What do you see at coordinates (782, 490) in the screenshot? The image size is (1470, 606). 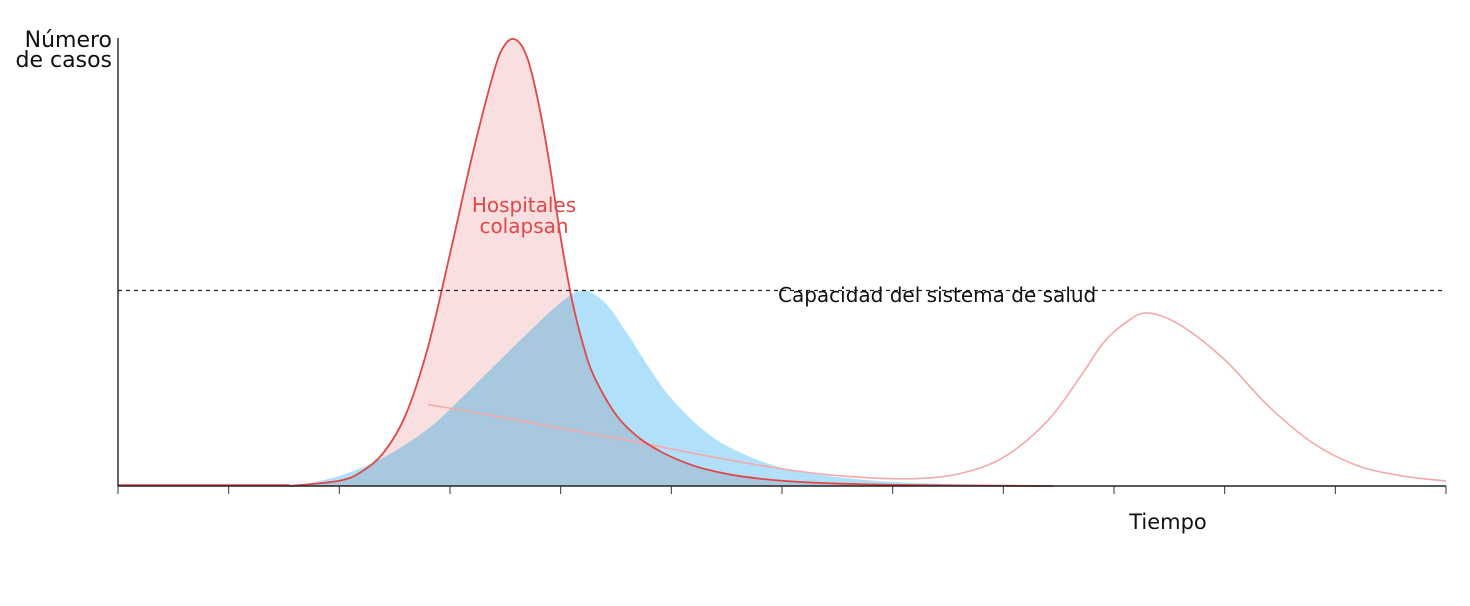 I see `x-axis-ticks` at bounding box center [782, 490].